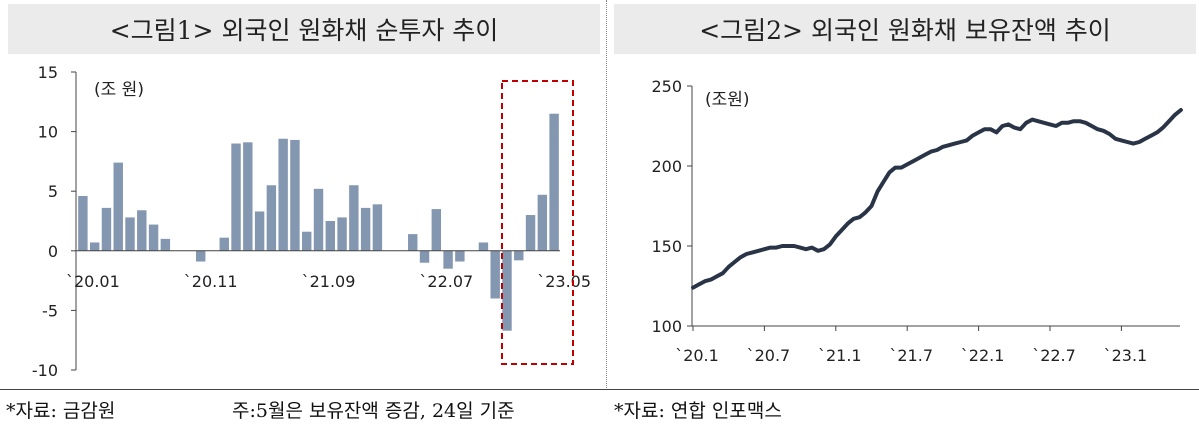 This screenshot has height=439, width=1199. Describe the element at coordinates (769, 355) in the screenshot. I see `x-tick-label: `20.7` at that location.